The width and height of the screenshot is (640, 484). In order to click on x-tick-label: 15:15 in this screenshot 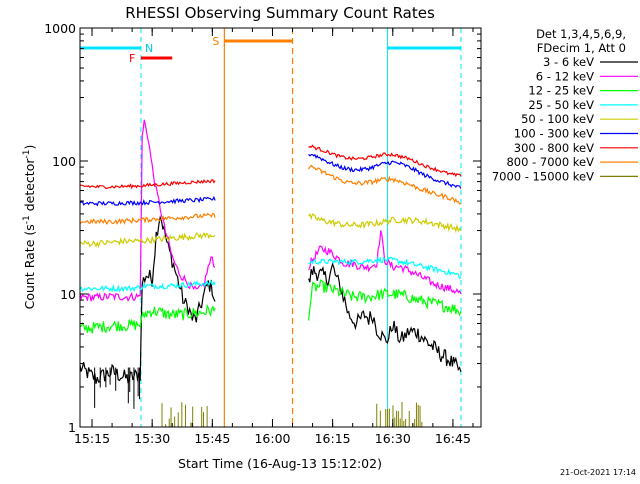, I will do `click(92, 438)`.